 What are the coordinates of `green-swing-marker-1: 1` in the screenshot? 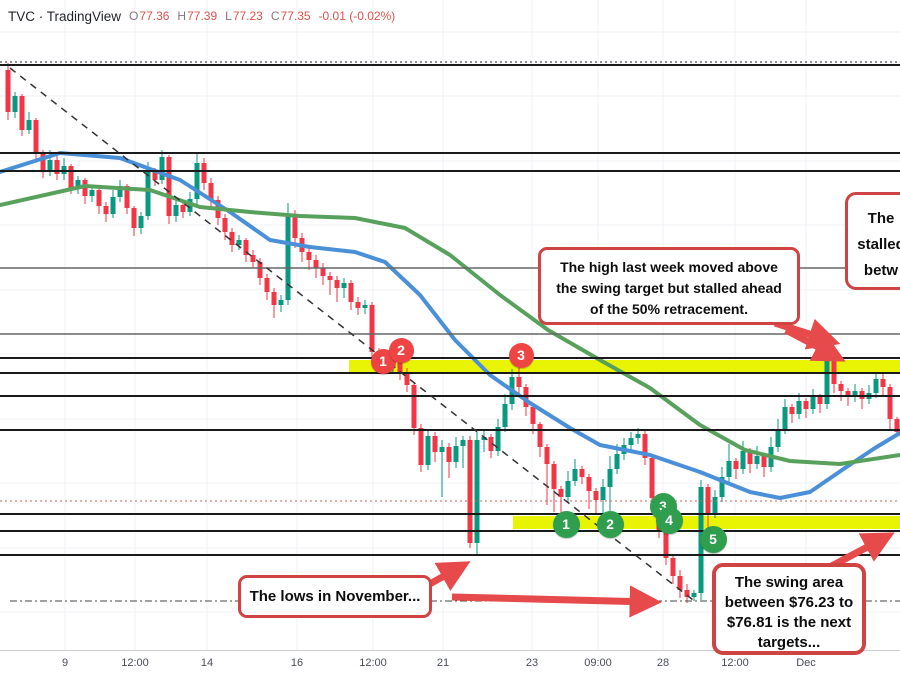 It's located at (566, 524).